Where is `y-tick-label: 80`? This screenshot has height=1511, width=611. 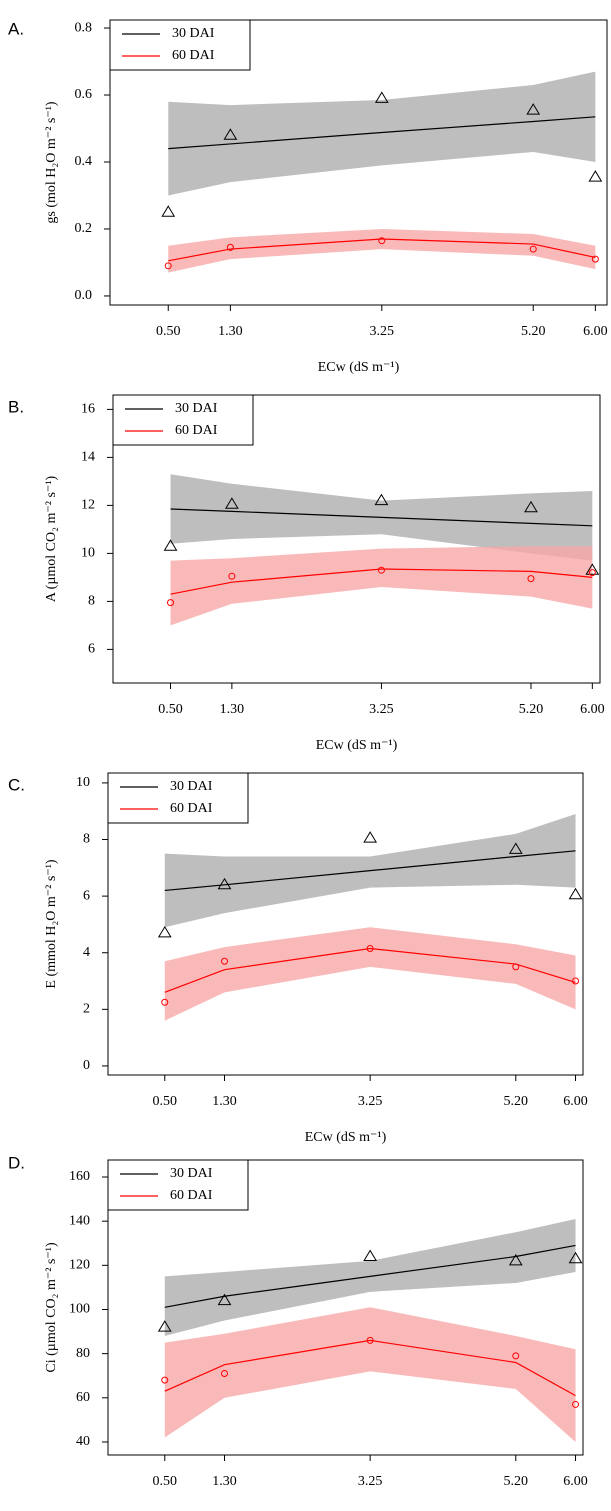 y-tick-label: 80 is located at coordinates (83, 1353).